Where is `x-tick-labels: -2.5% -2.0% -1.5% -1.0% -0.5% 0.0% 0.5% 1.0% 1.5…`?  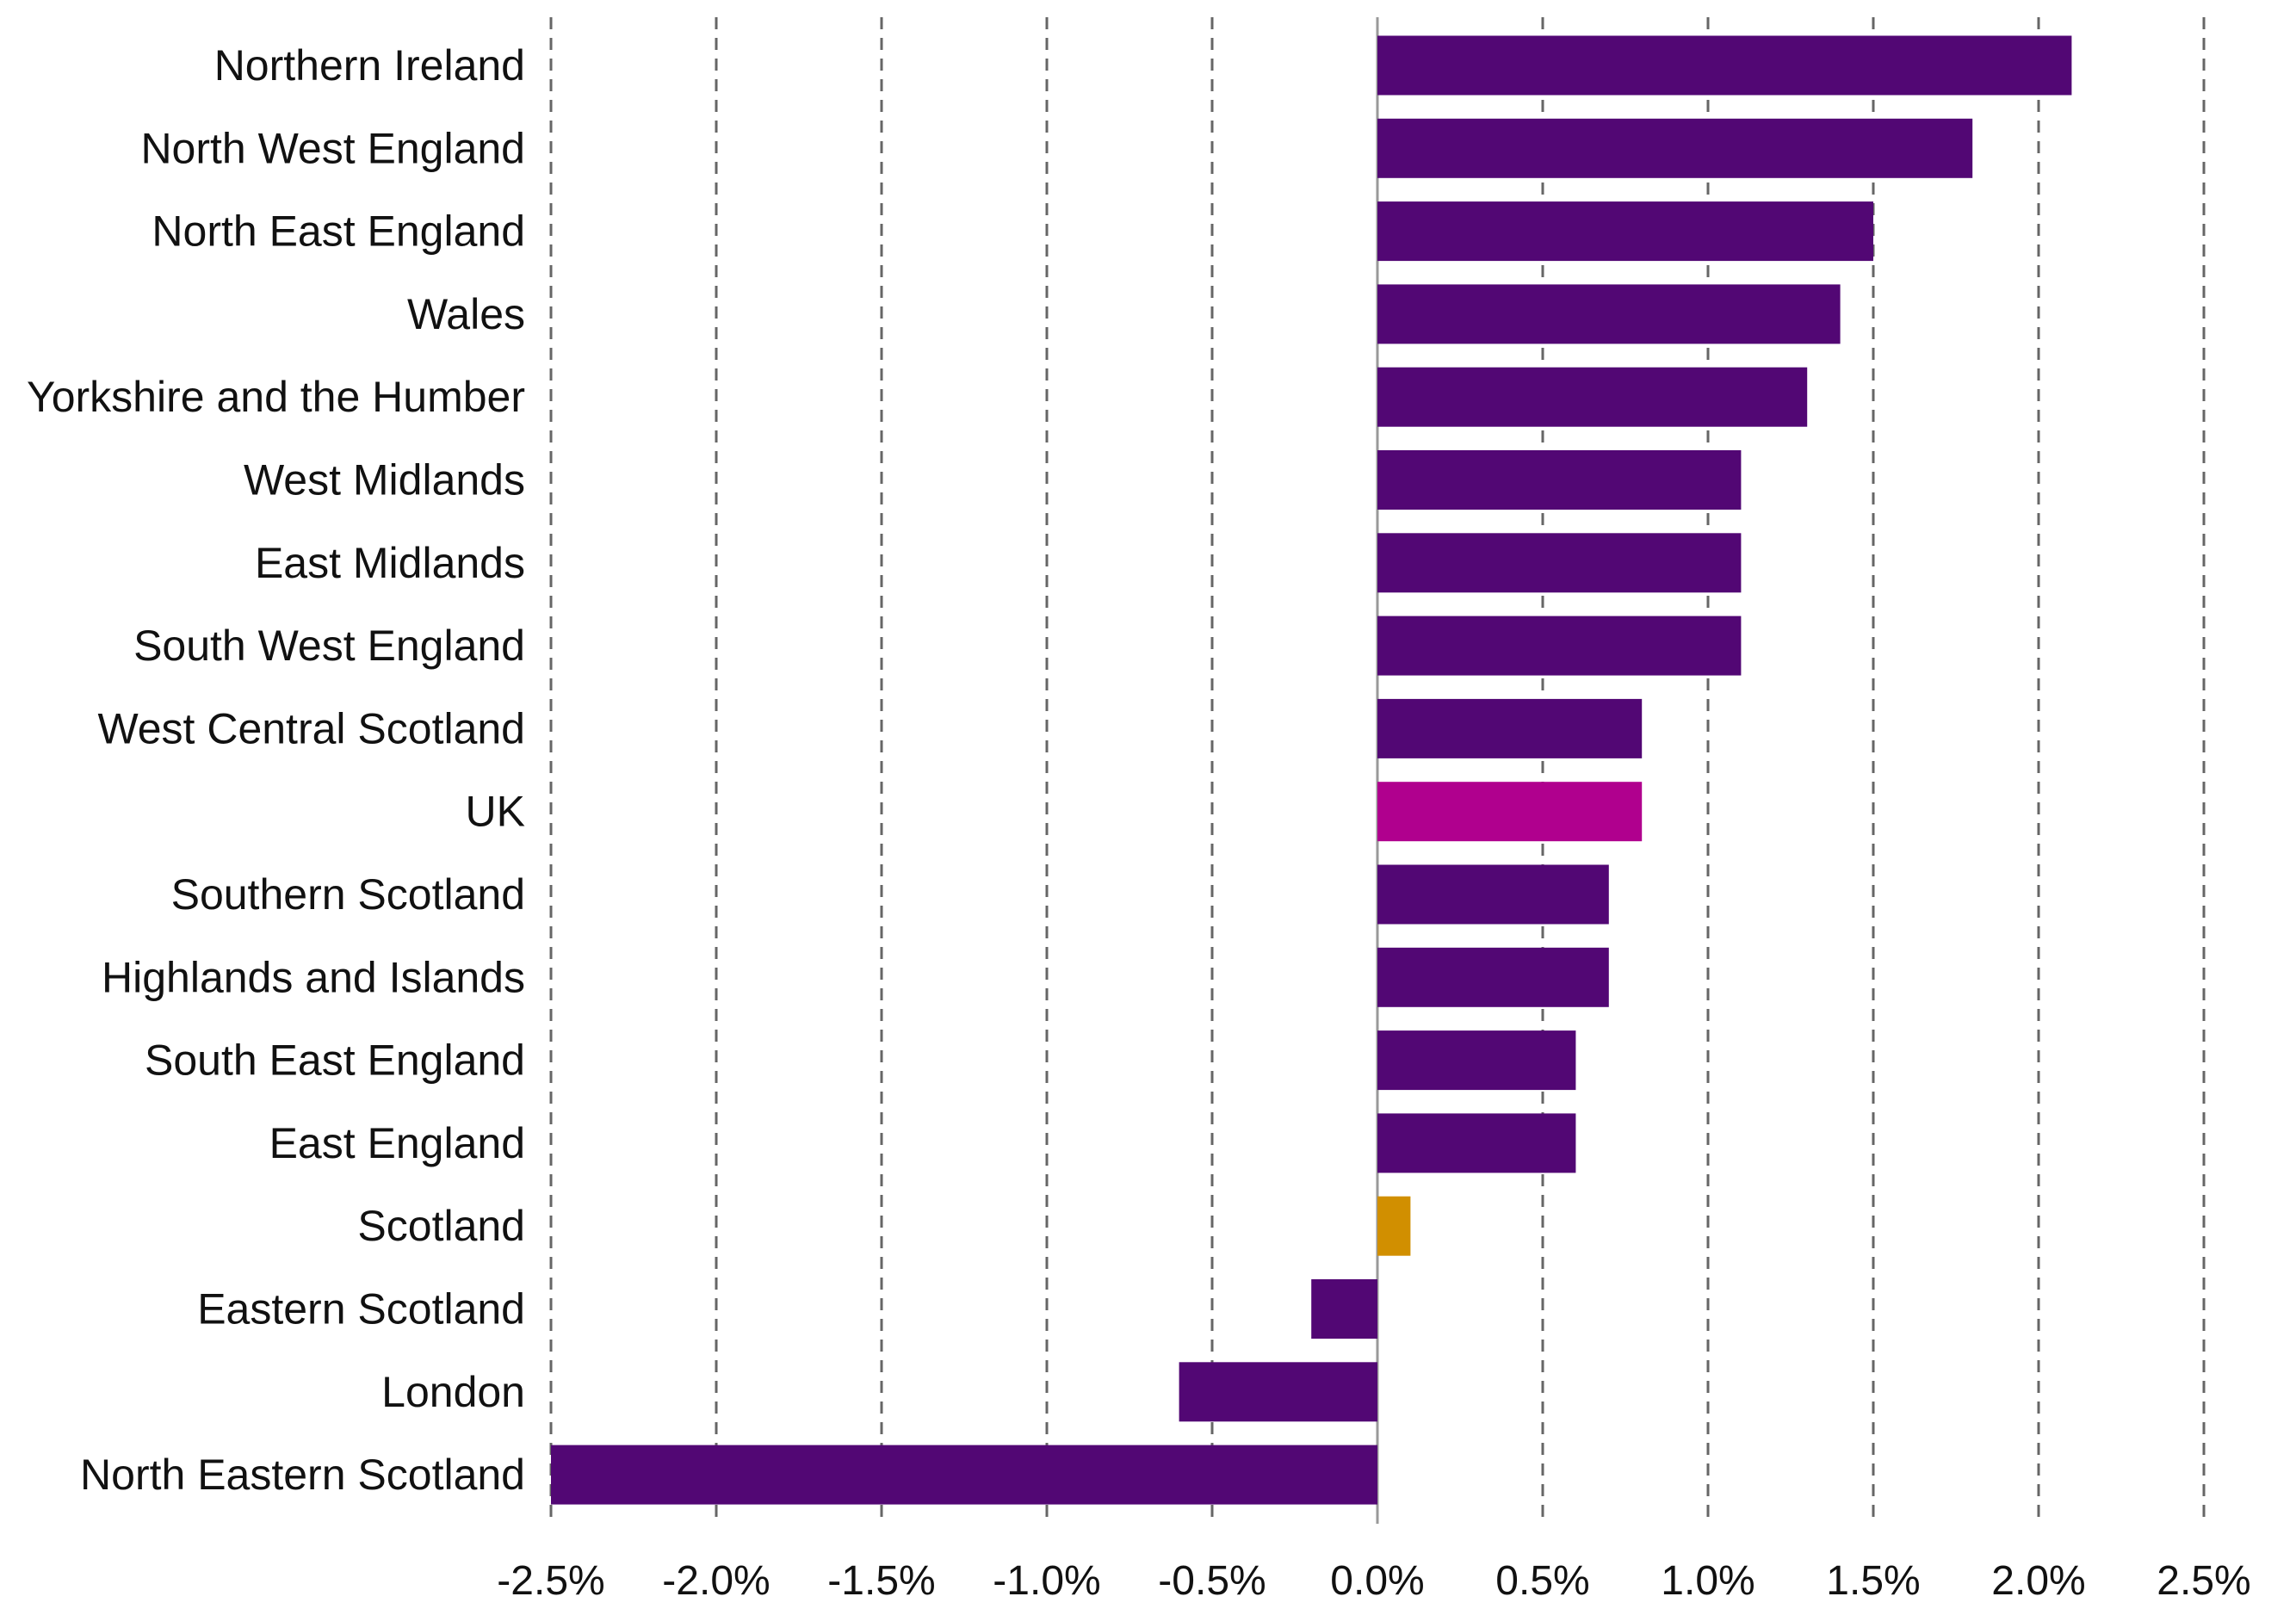 x-tick-labels: -2.5% -2.0% -1.5% -1.0% -0.5% 0.0% 0.5% 1.0% 1.5… is located at coordinates (1373, 1581).